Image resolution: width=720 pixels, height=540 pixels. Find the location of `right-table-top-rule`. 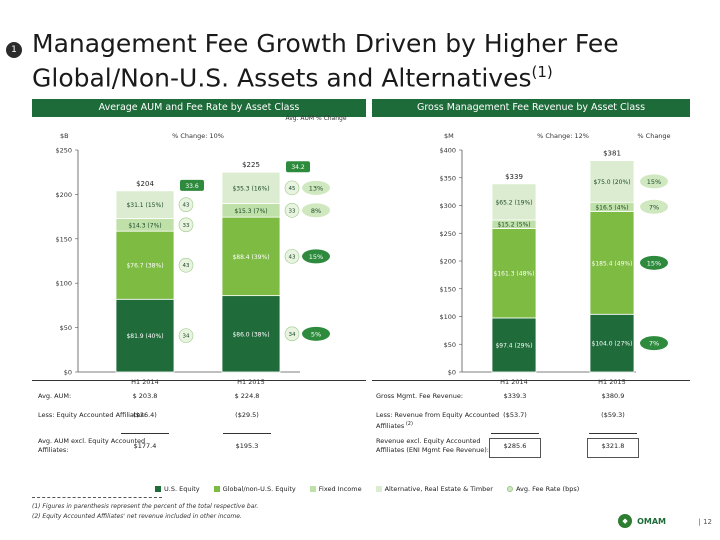

right-table-top-rule is located at coordinates (531, 380).